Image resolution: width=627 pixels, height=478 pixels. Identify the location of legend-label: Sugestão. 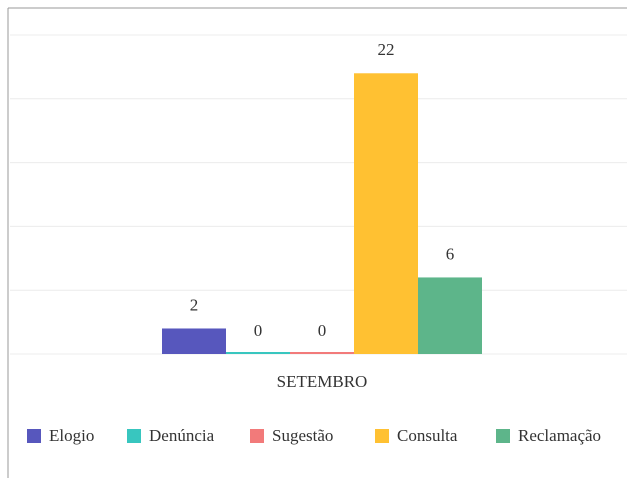
(302, 435).